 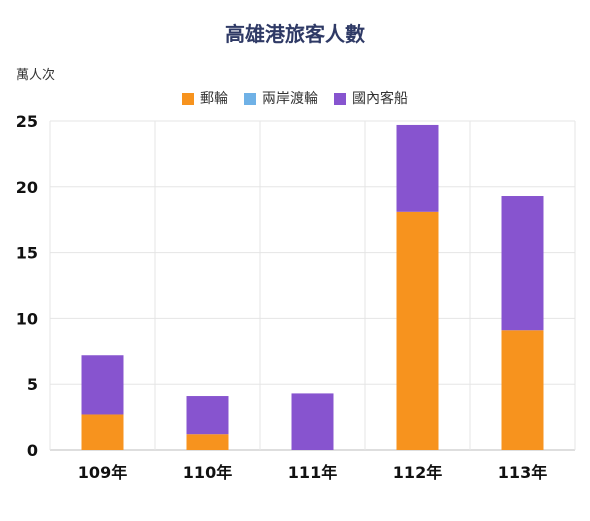 What do you see at coordinates (27, 121) in the screenshot?
I see `y-tick-label-5: 25` at bounding box center [27, 121].